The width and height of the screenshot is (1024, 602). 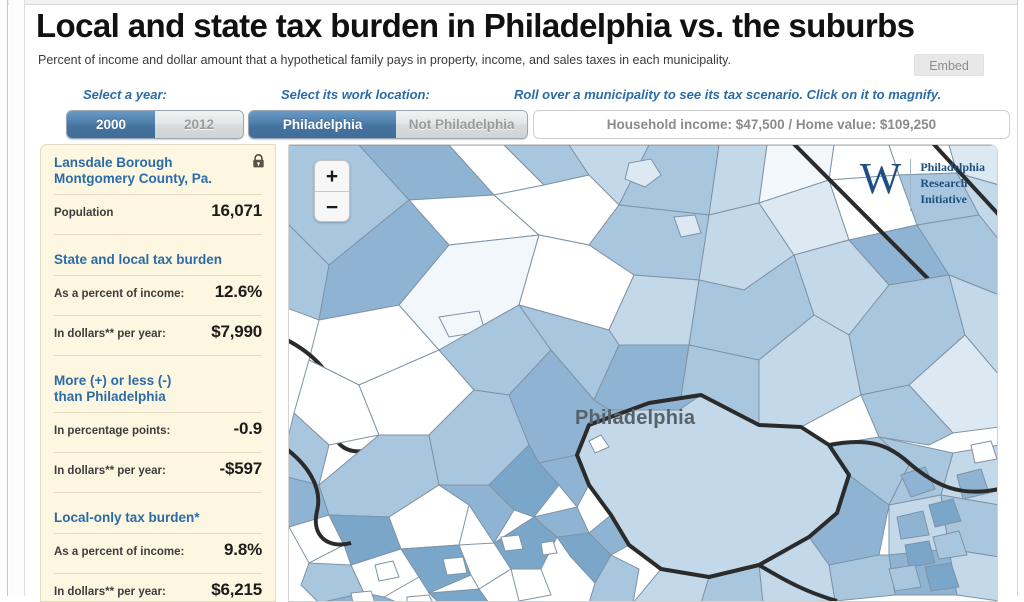 I want to click on row-value: $6,215, so click(x=236, y=589).